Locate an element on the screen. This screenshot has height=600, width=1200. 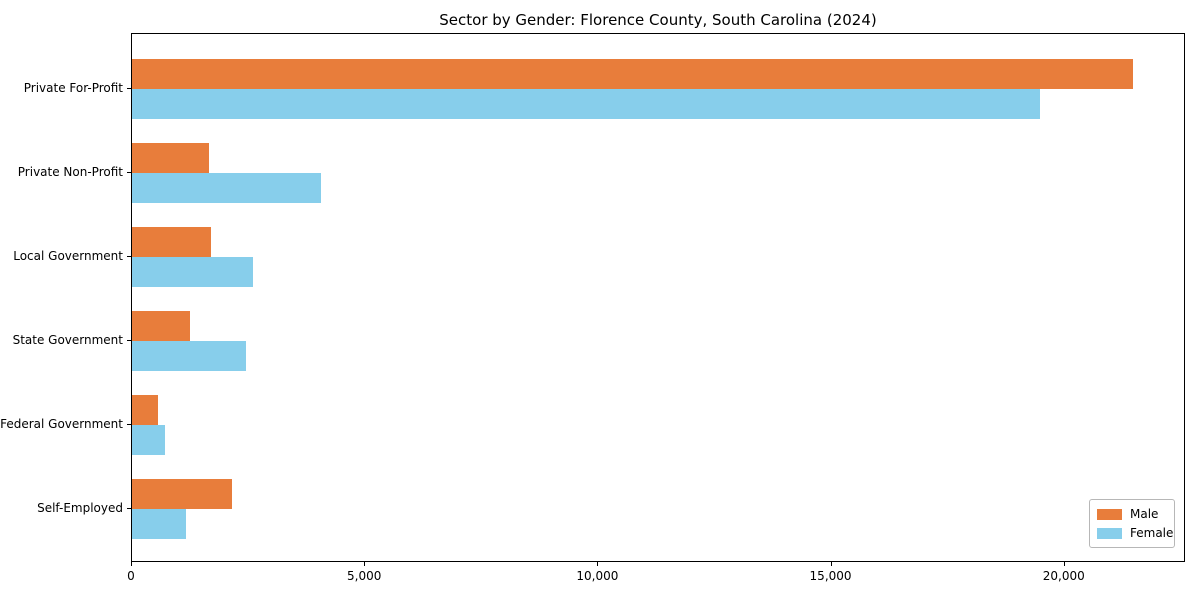
x-tick-label: 0 is located at coordinates (131, 576).